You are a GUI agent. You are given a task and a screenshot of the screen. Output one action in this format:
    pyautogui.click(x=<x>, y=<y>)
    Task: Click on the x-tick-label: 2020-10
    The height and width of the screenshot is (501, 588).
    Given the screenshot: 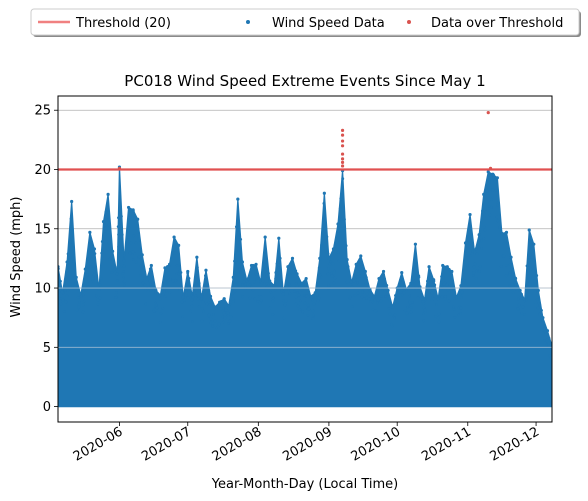 What is the action you would take?
    pyautogui.click(x=376, y=444)
    